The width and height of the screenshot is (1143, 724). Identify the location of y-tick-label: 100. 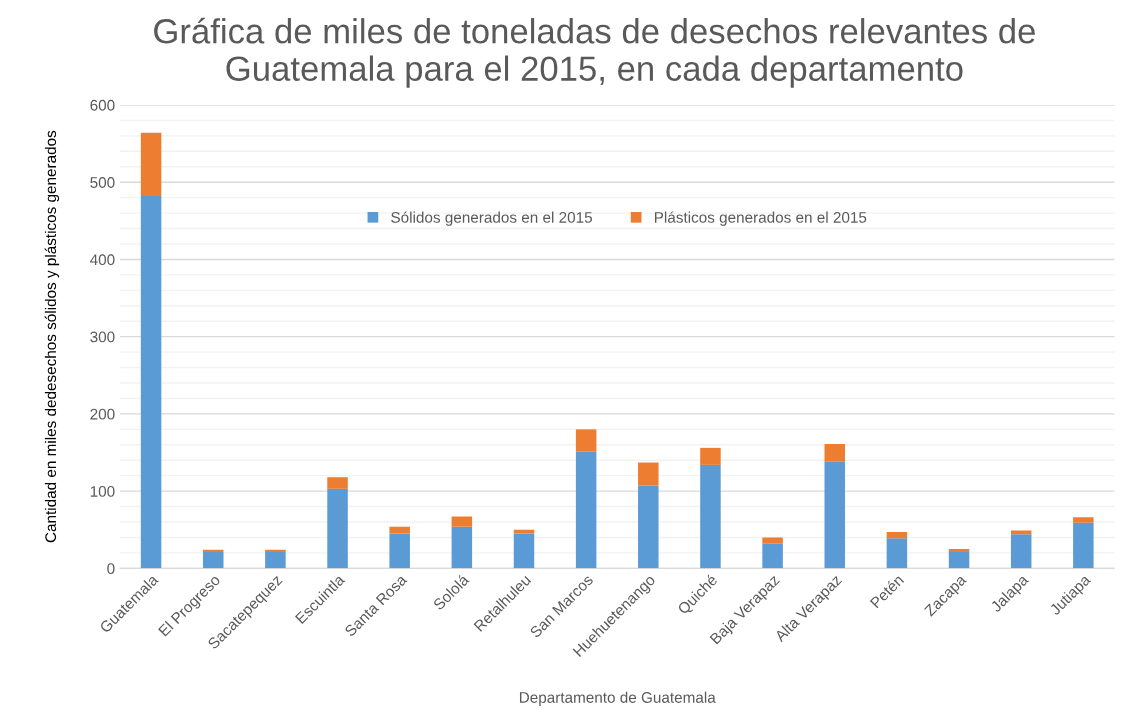
(102, 491).